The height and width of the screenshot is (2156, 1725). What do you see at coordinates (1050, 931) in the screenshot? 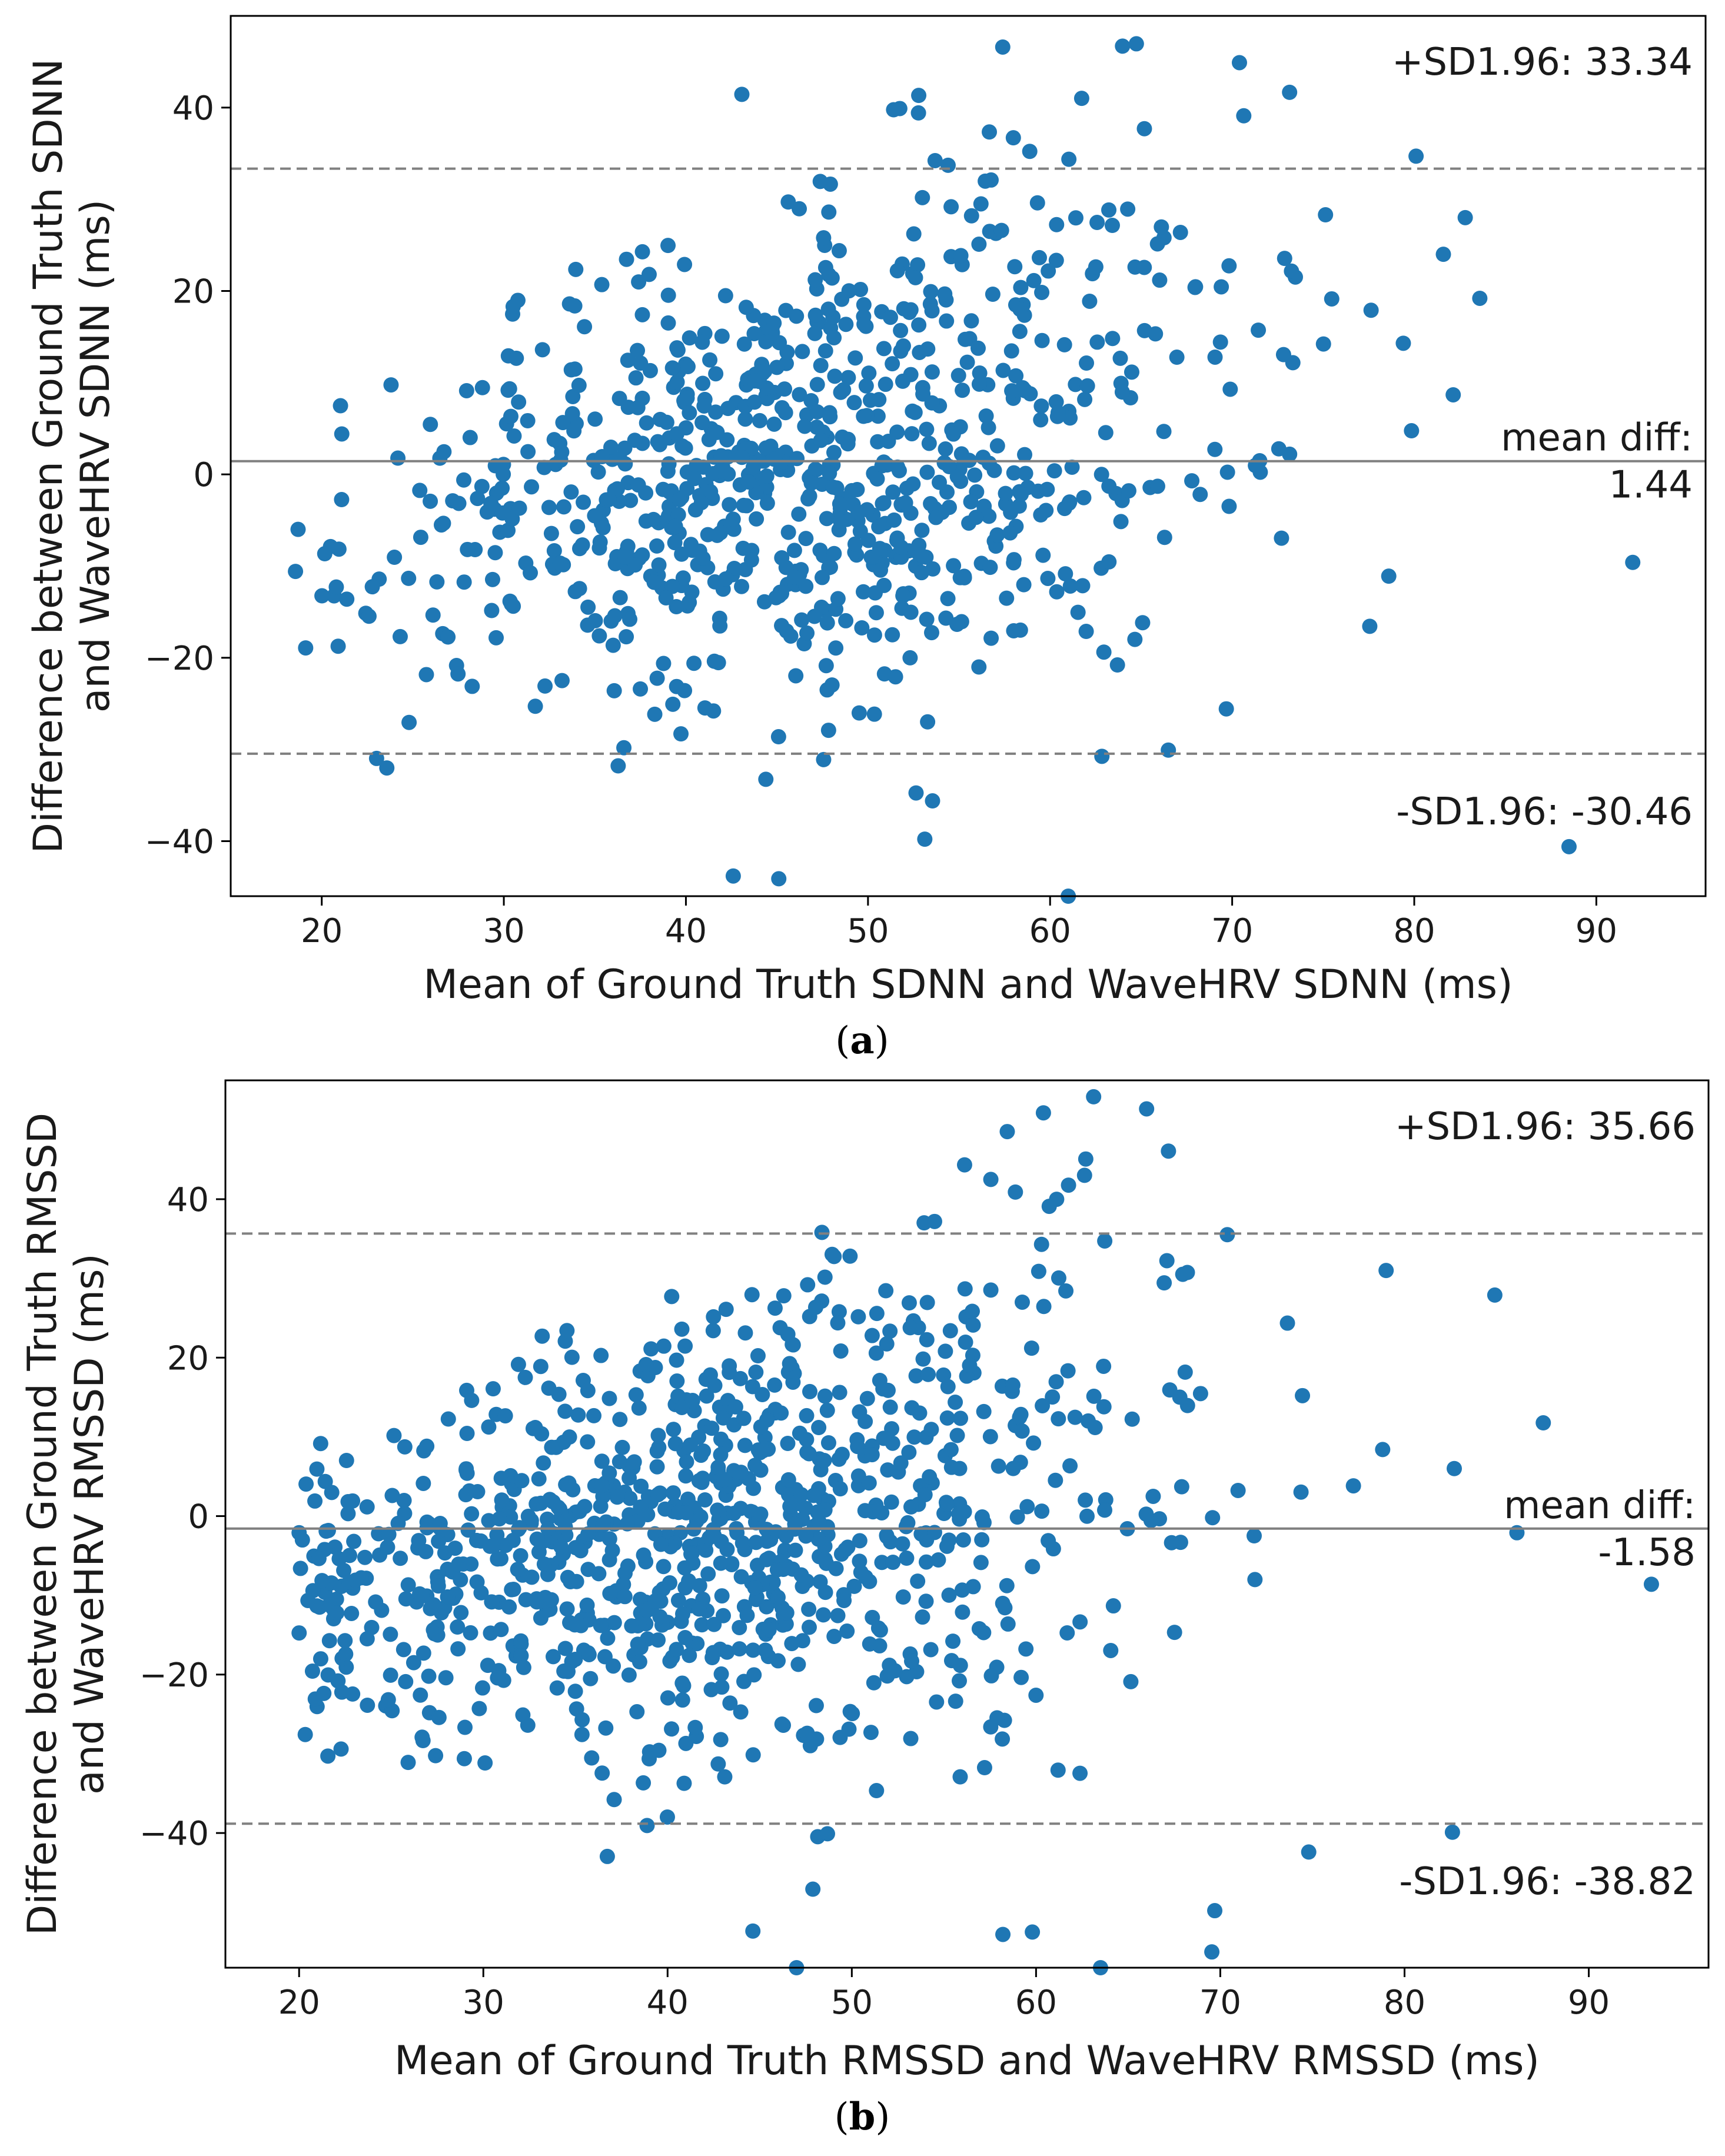
I see `x-tick-label: 60` at bounding box center [1050, 931].